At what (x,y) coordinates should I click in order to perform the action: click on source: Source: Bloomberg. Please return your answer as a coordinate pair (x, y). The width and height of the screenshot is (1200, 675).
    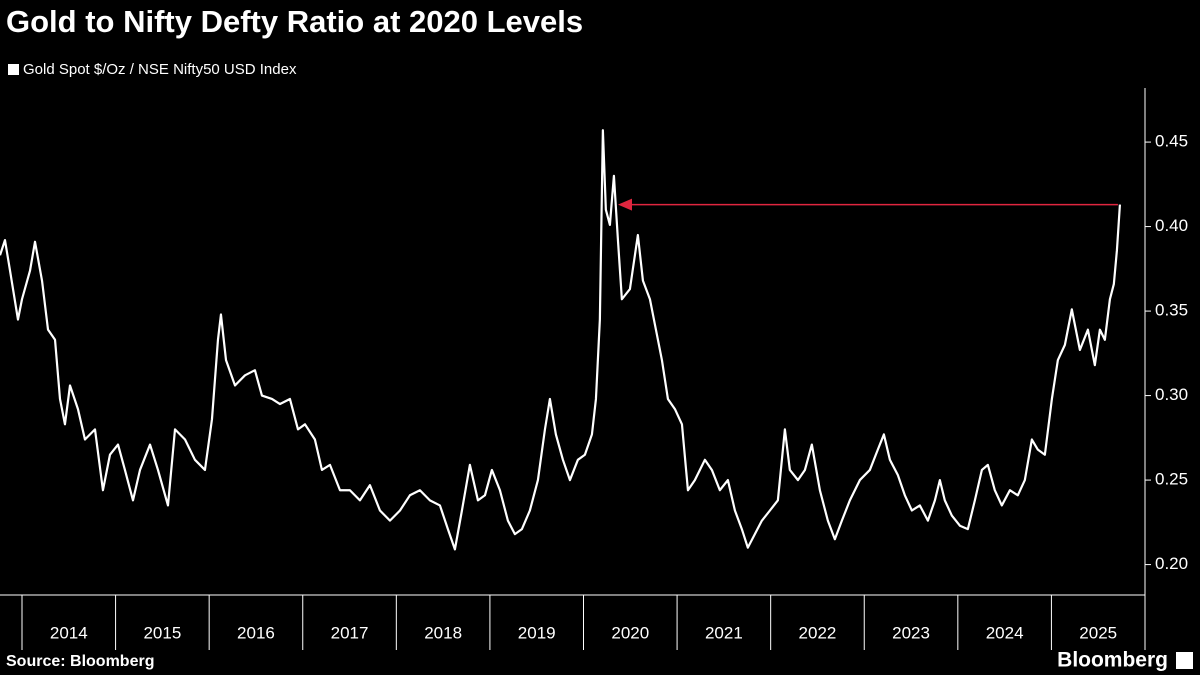
    Looking at the image, I should click on (80, 661).